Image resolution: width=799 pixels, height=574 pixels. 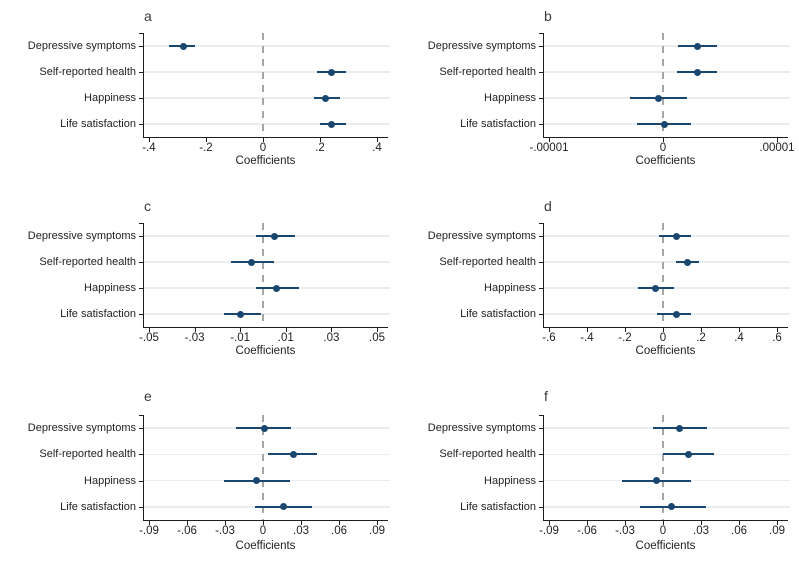 I want to click on x-tick-label: -.03, so click(x=194, y=338).